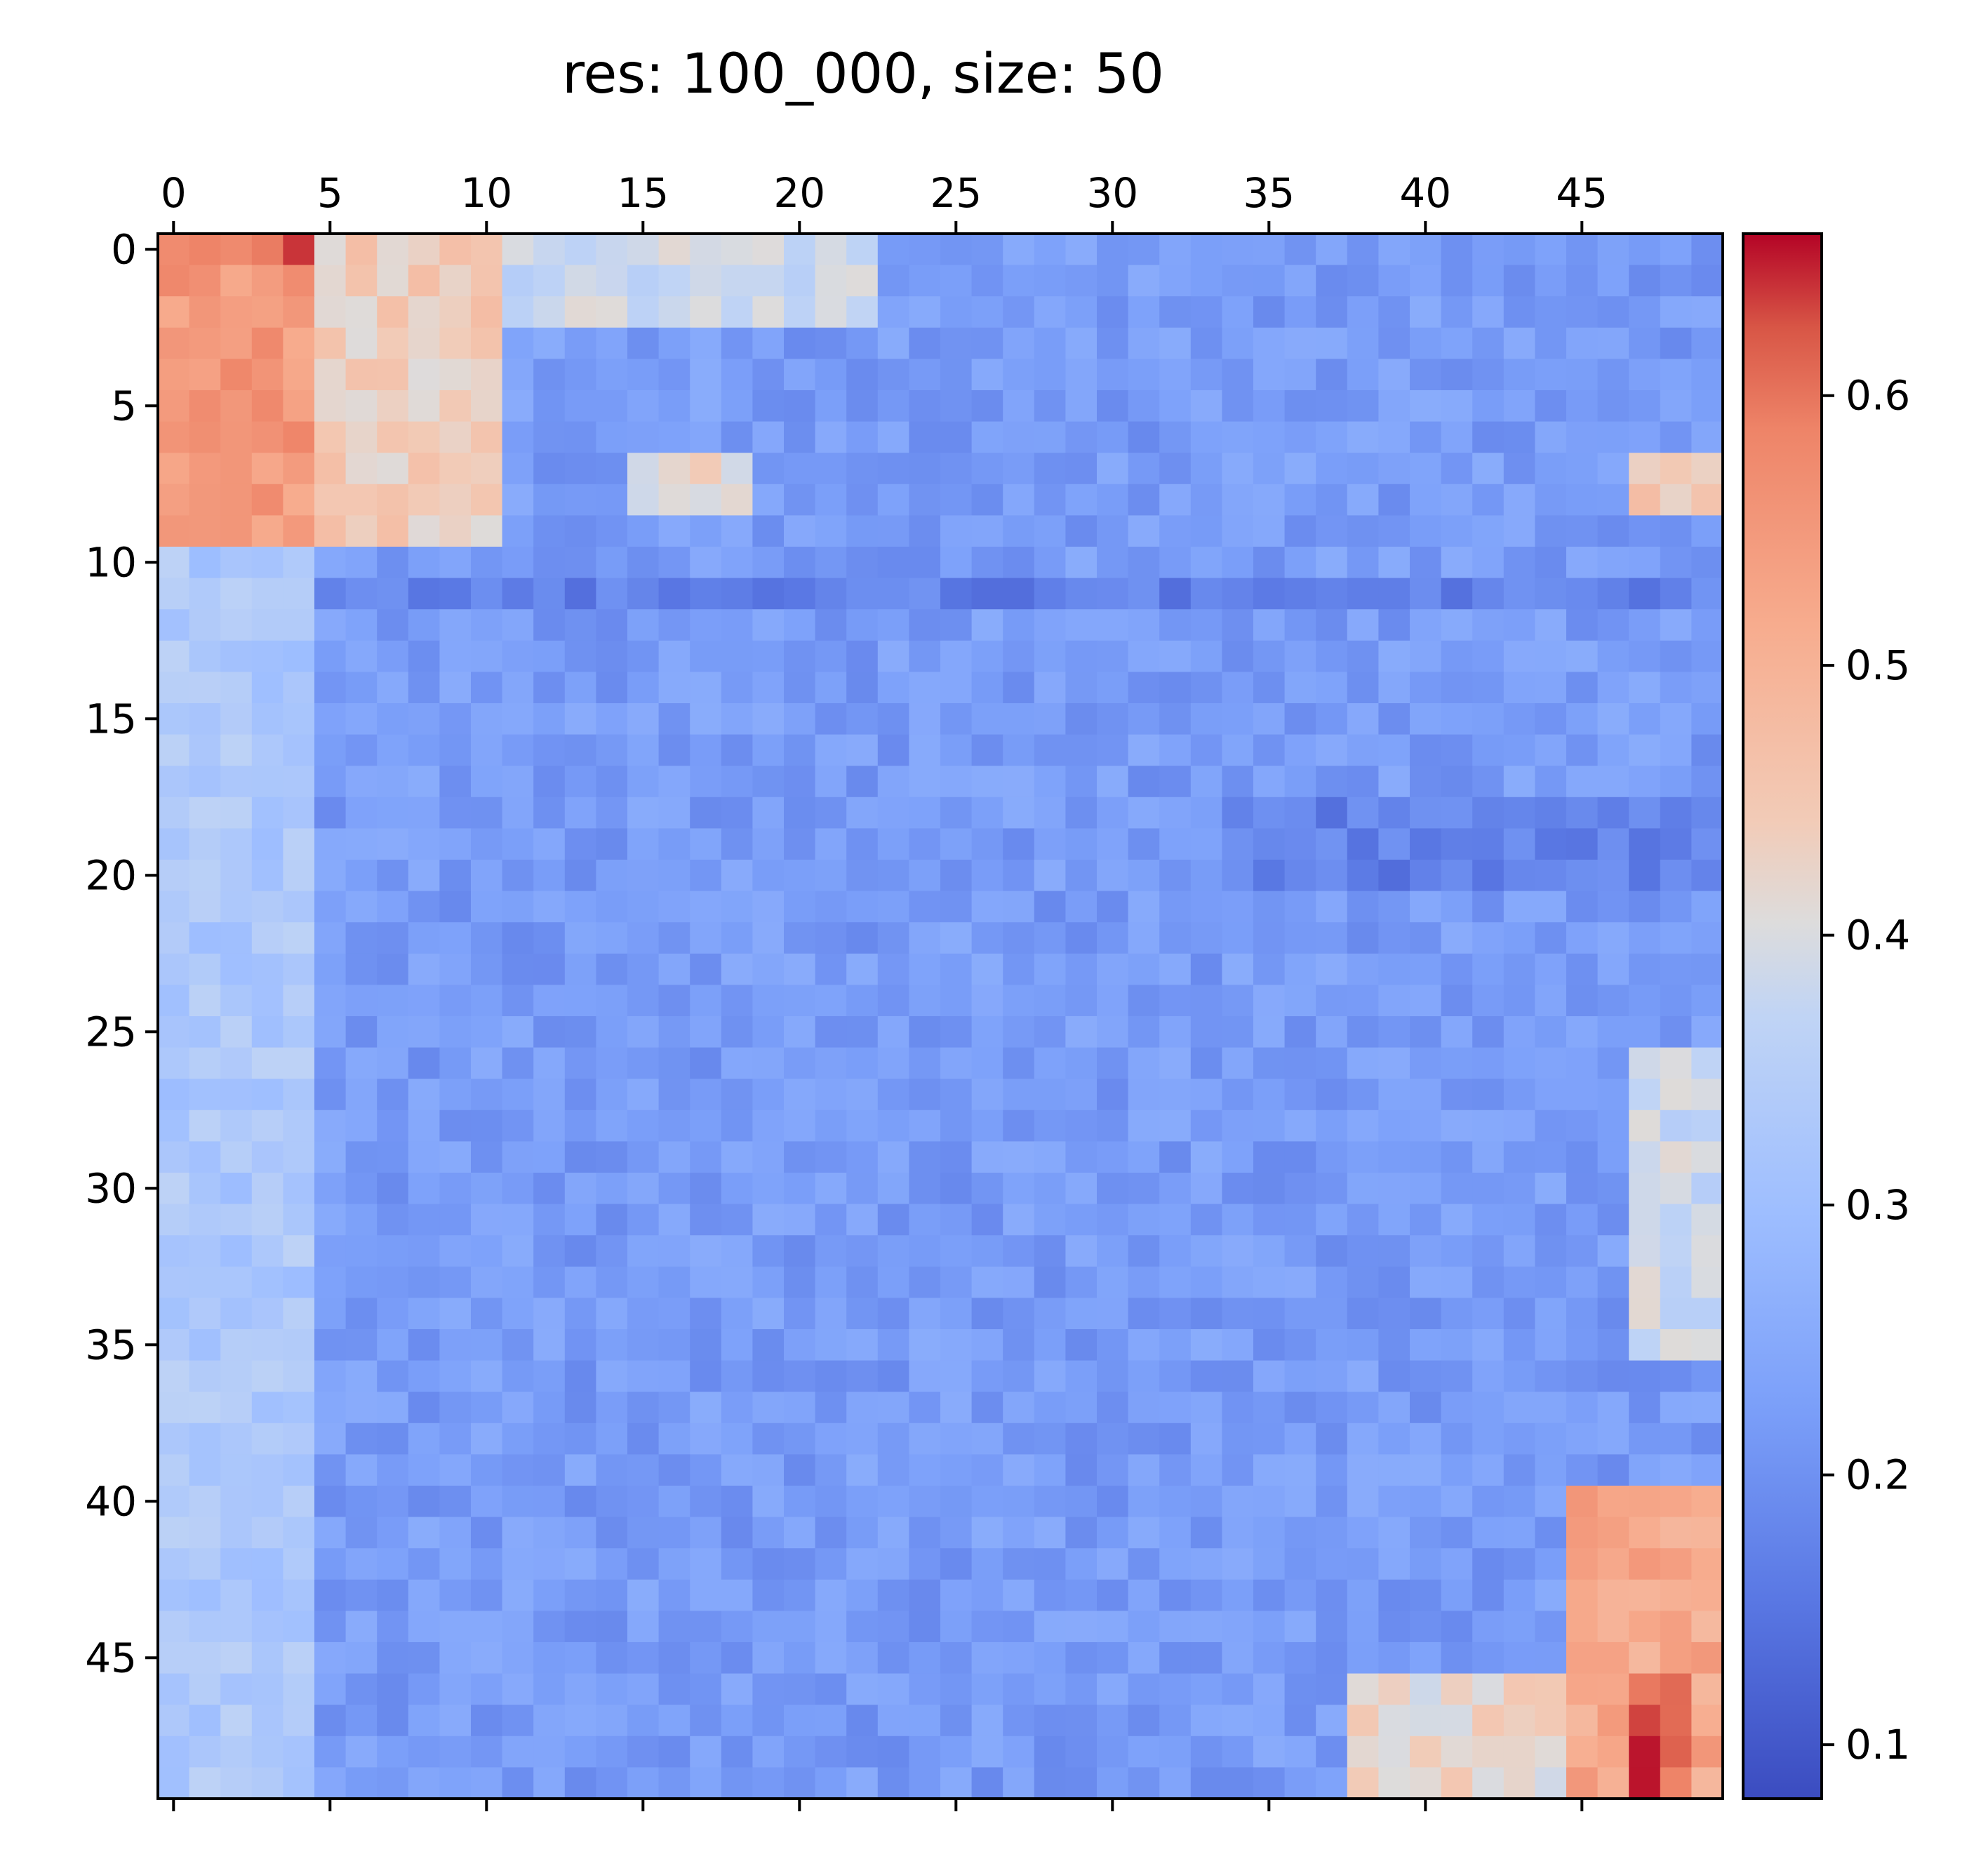  I want to click on x-tick-label: 30, so click(1112, 193).